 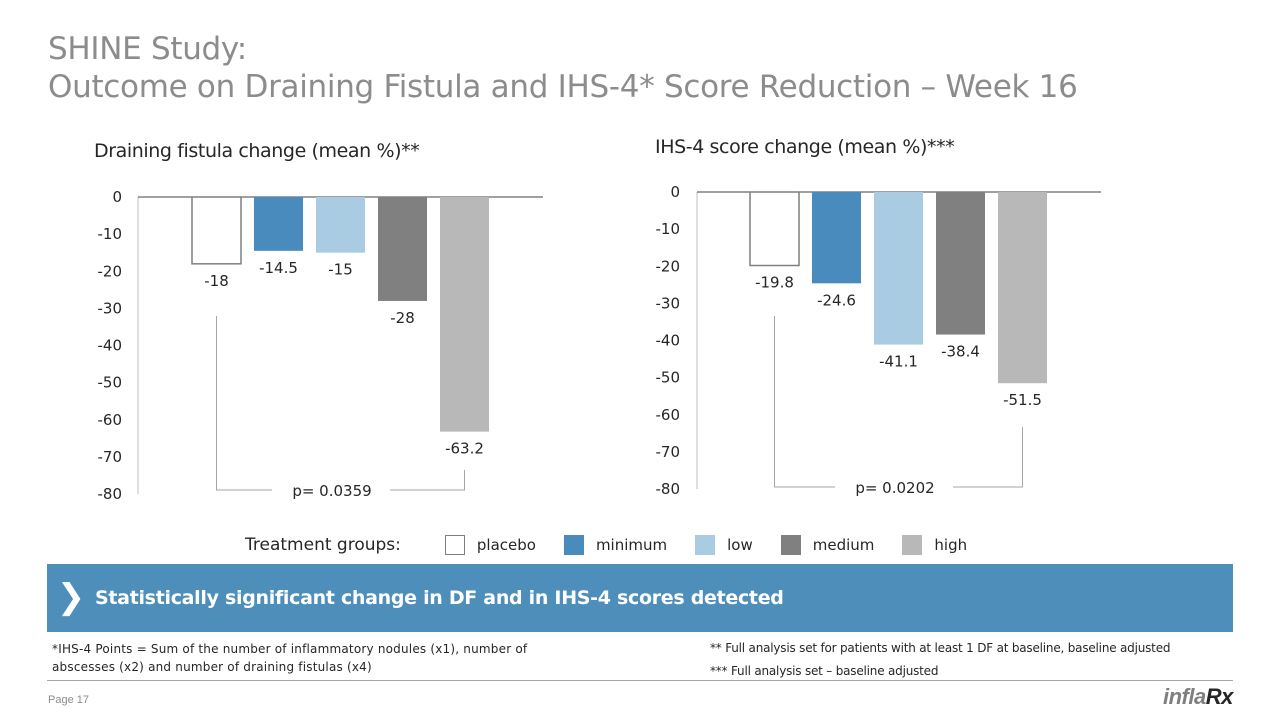 I want to click on p-value-label: p= 0.0359, so click(x=331, y=491).